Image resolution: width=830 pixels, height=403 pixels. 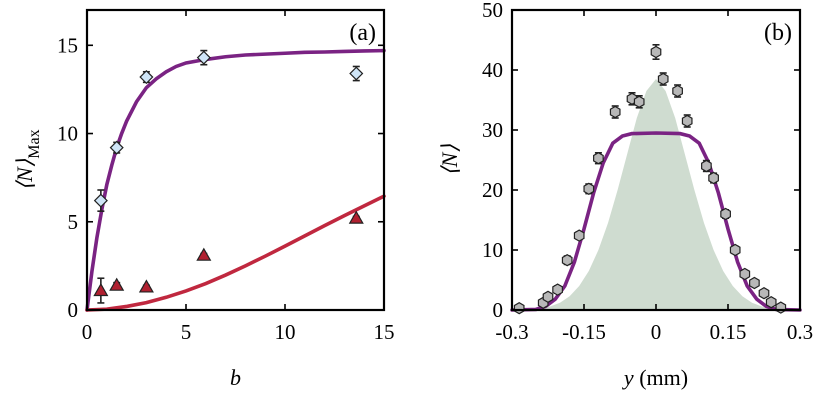 I want to click on x-tick-label: 0.15, so click(x=728, y=332).